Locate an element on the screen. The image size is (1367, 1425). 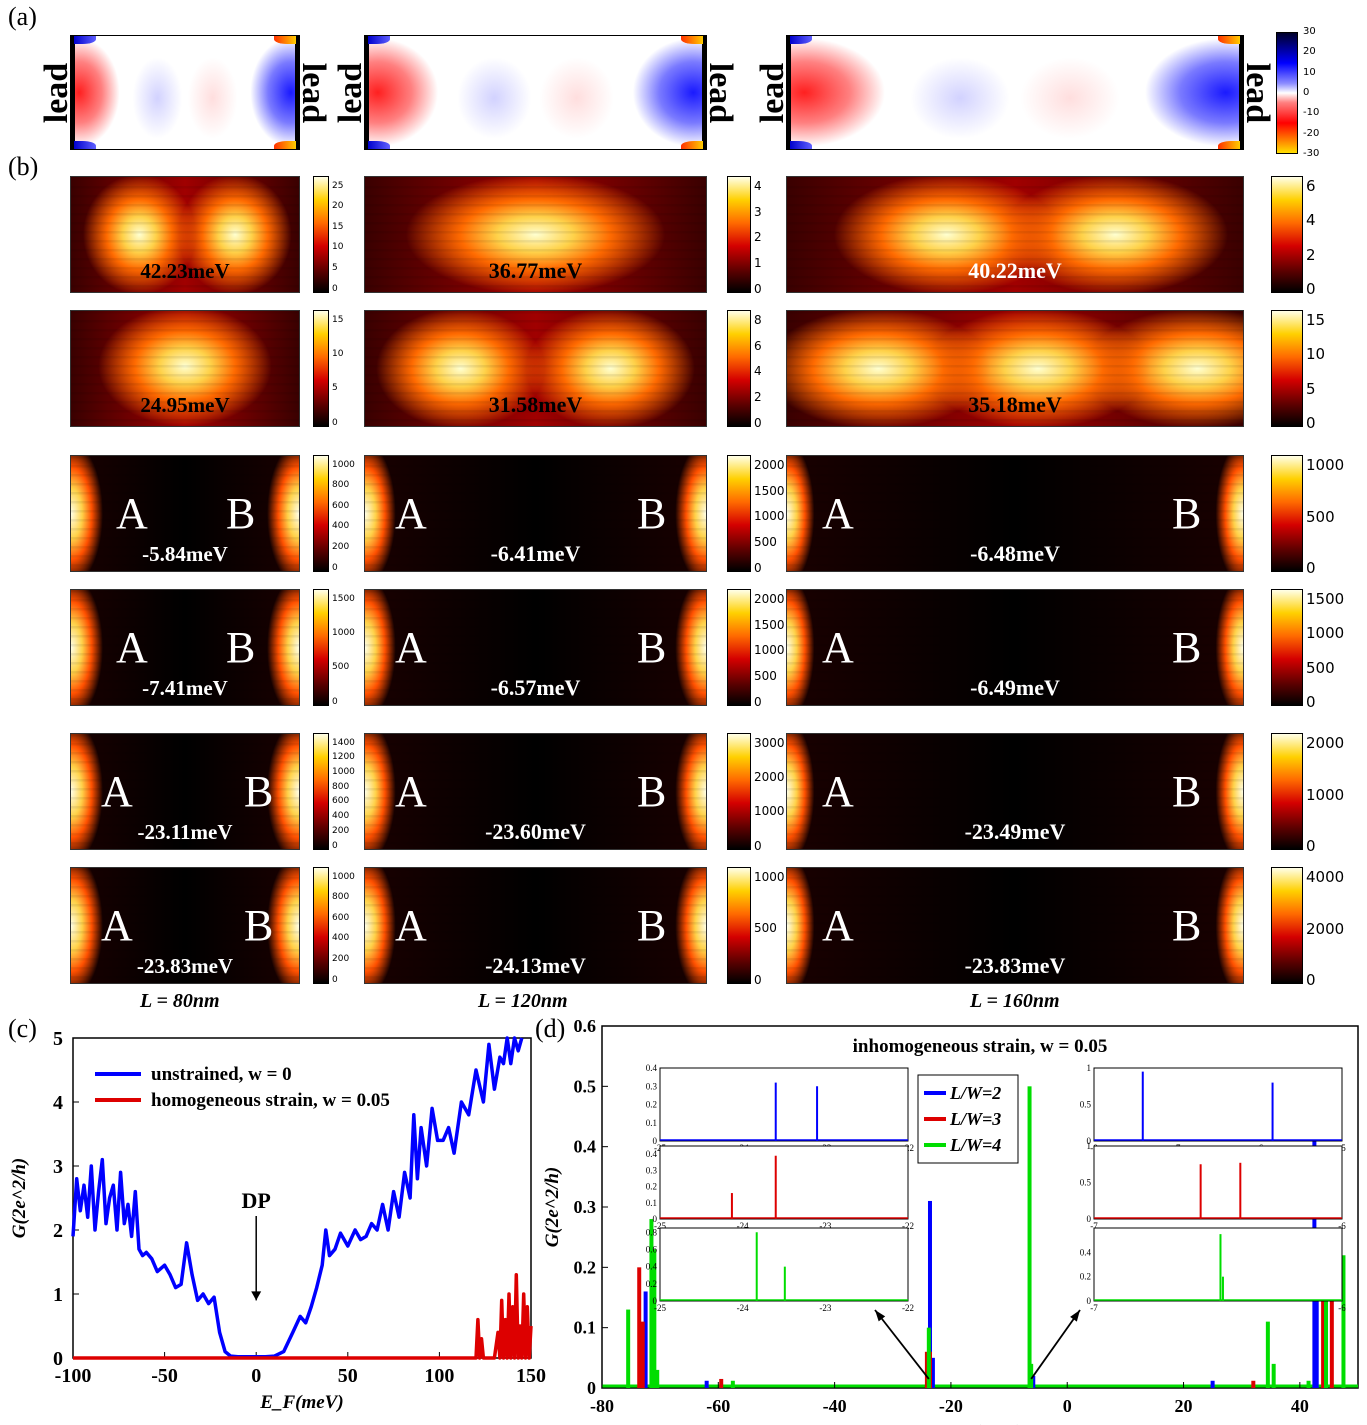
inset-4: -8-7-6-500.51 is located at coordinates (1213, 1108).